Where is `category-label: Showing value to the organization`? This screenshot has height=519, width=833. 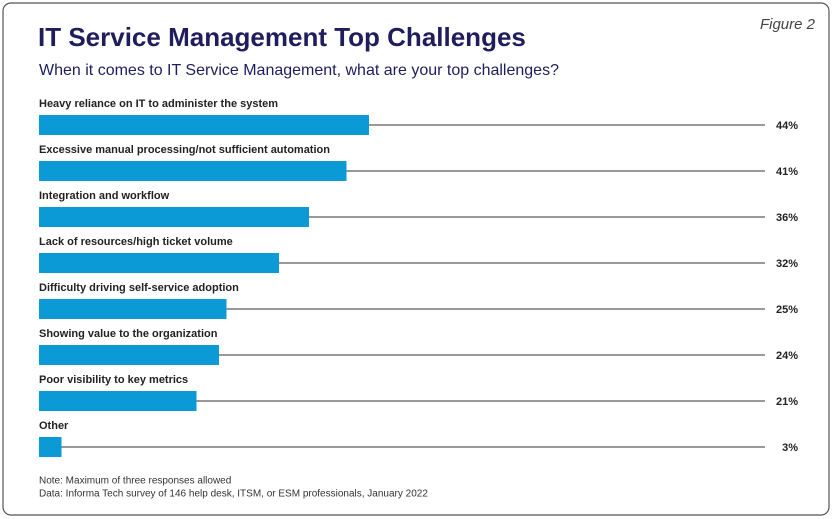 category-label: Showing value to the organization is located at coordinates (128, 334).